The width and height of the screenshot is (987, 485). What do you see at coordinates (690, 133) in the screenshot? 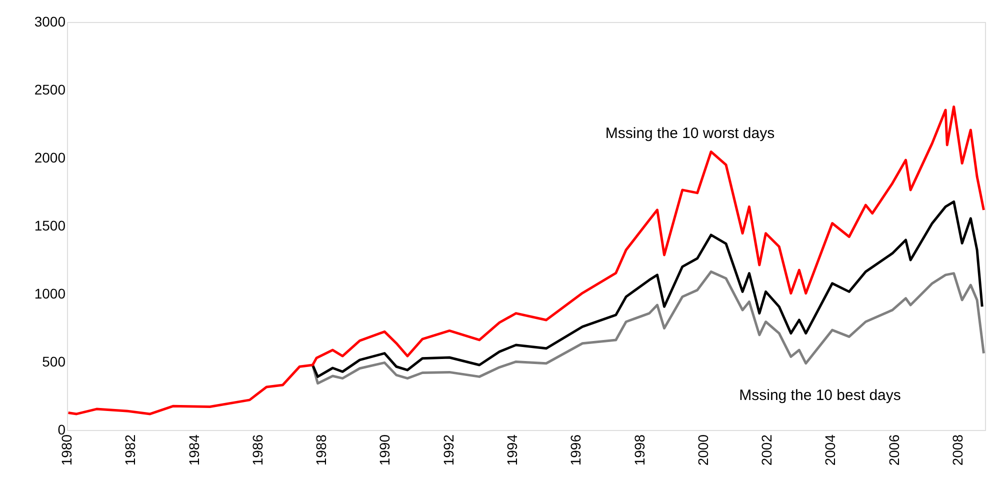
I see `annotation: Mssing the 10 worst days` at bounding box center [690, 133].